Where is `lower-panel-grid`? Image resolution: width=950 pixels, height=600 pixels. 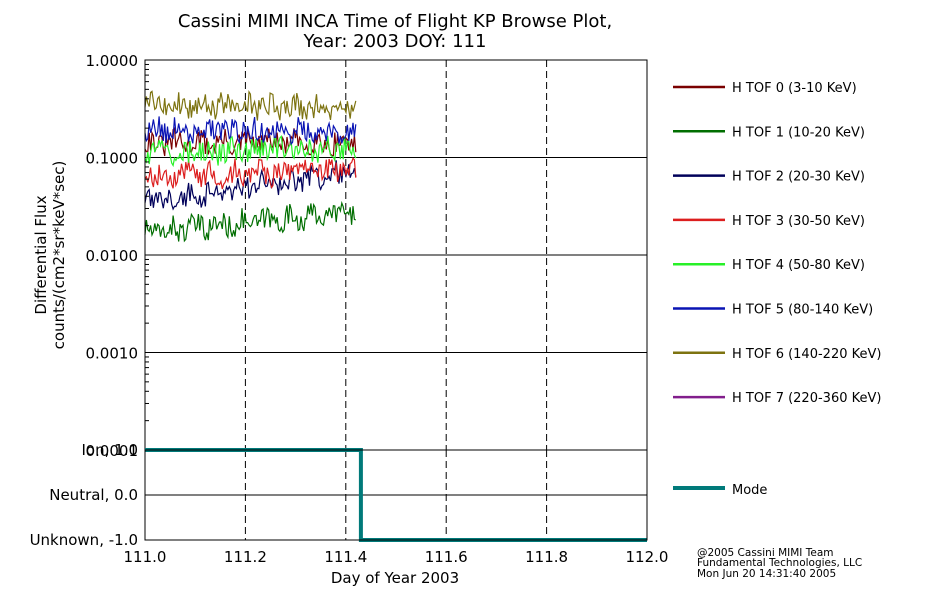
lower-panel-grid is located at coordinates (396, 495).